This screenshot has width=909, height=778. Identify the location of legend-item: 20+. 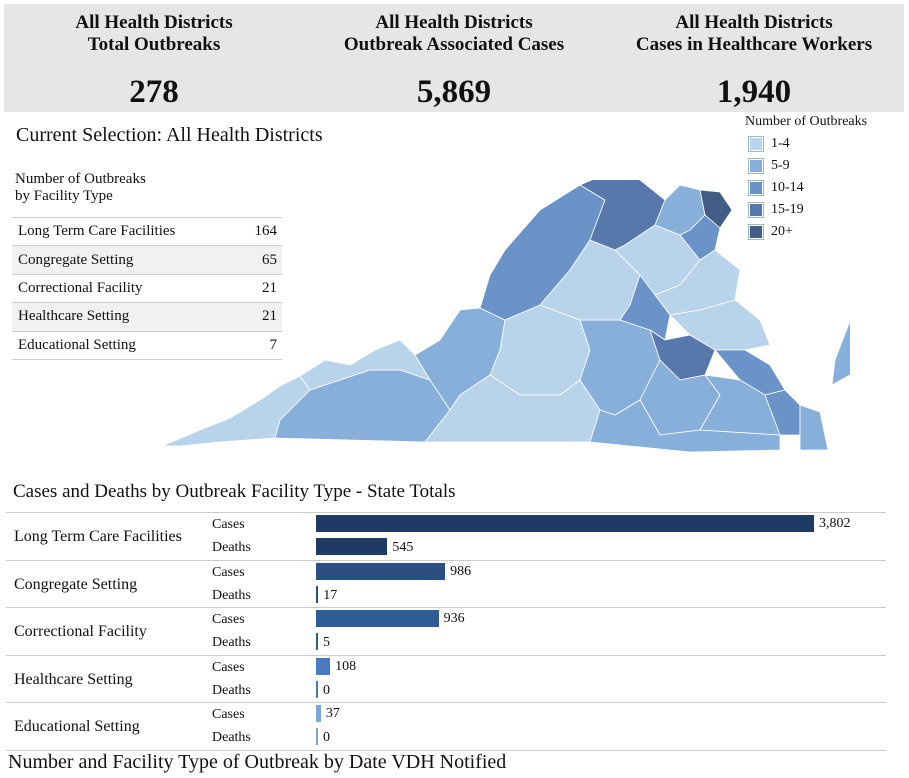
(807, 232).